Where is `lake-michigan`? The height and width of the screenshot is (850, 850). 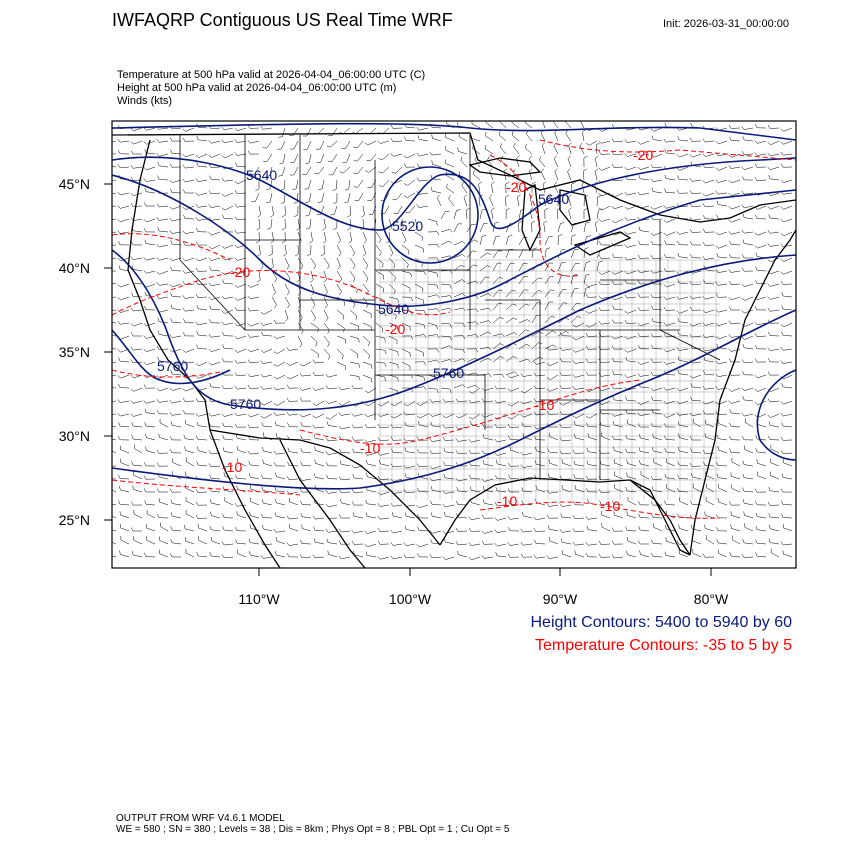
lake-michigan is located at coordinates (531, 218).